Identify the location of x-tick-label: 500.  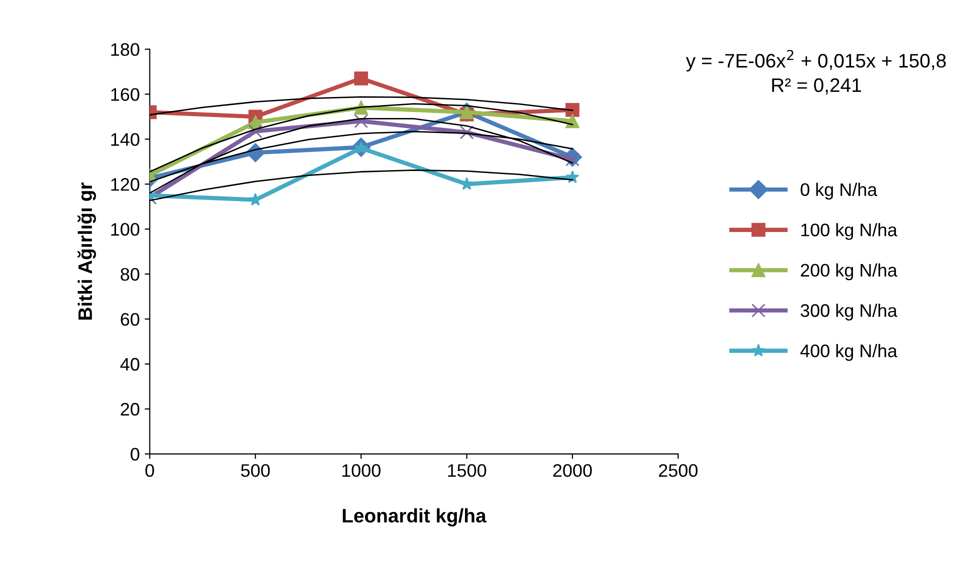
(255, 470).